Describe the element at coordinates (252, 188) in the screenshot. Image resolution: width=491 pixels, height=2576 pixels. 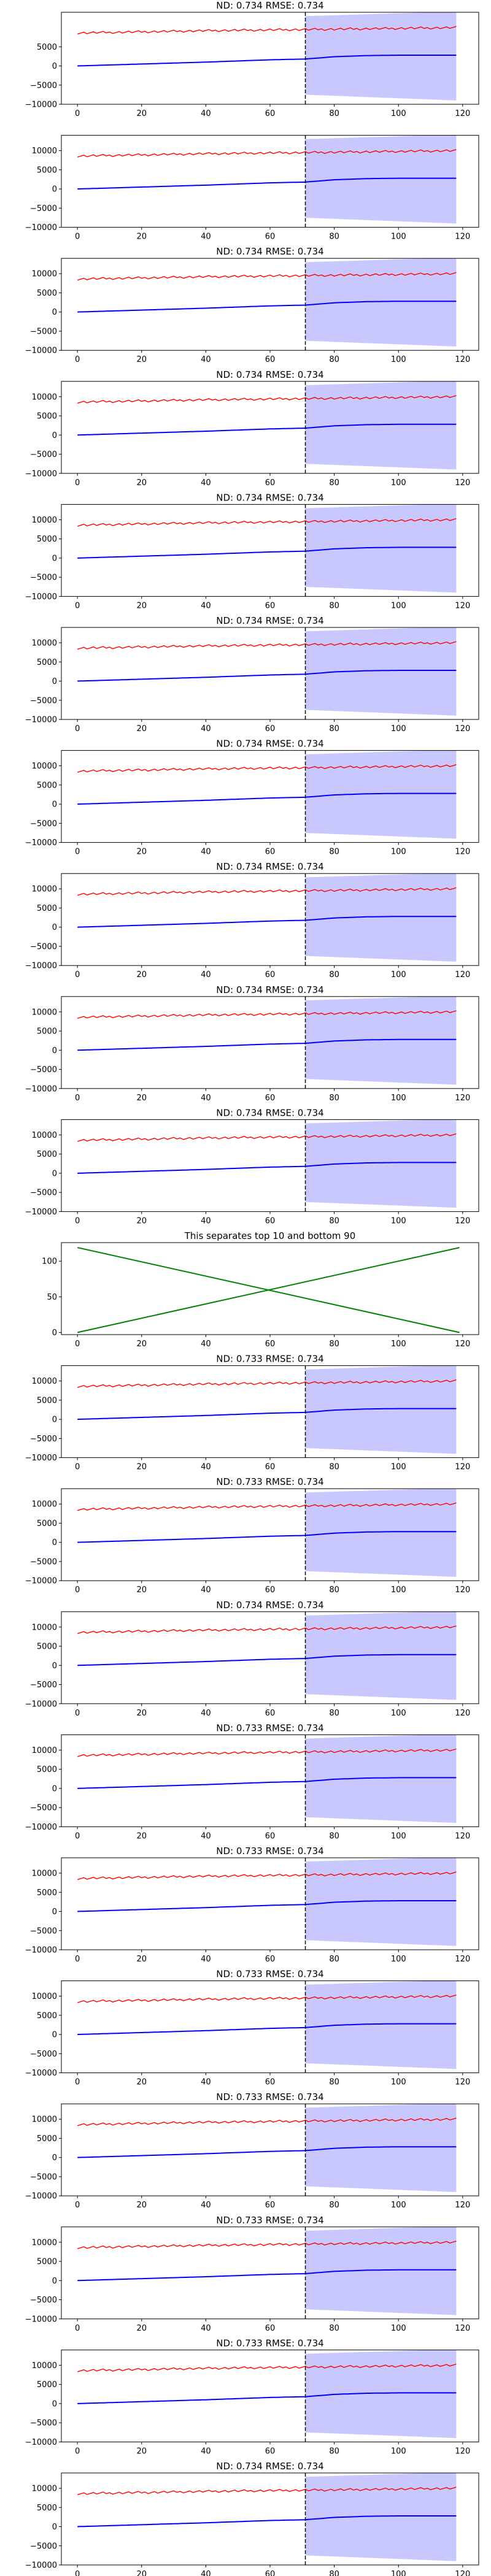
I see `chart-panel-2: 0 20 40 60 80 100 120 −10000 −5000 0 5000 10000` at that location.